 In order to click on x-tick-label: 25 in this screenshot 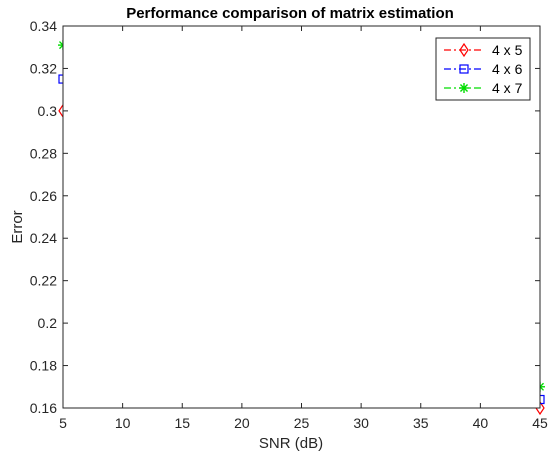, I will do `click(302, 423)`.